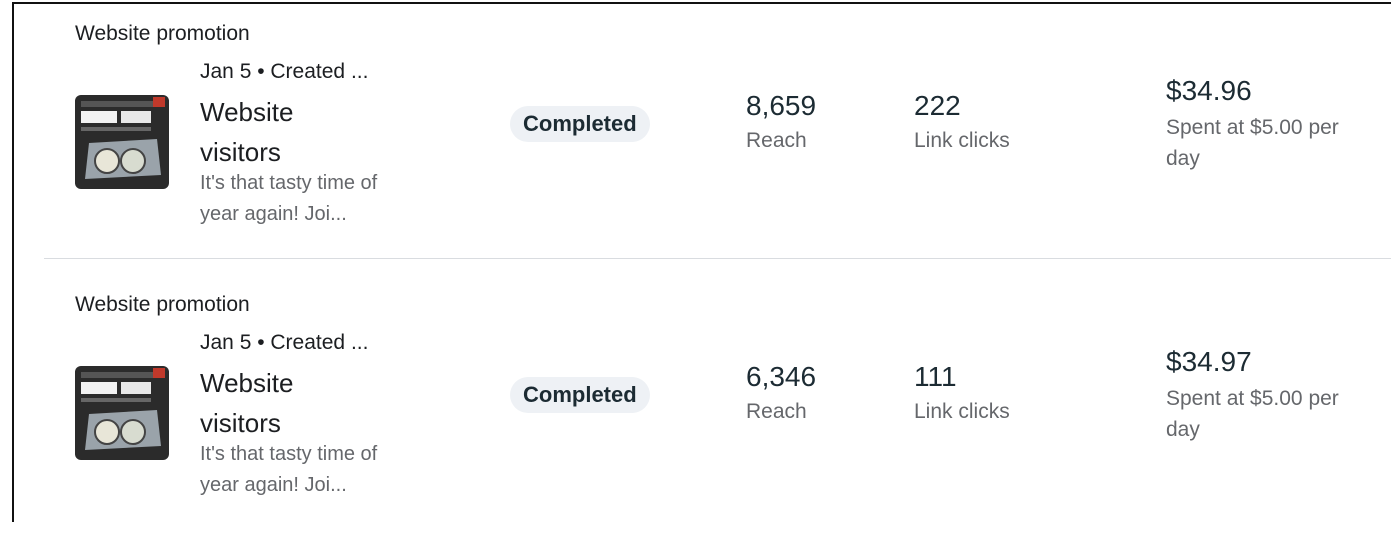 The image size is (1391, 542). Describe the element at coordinates (781, 376) in the screenshot. I see `reach-value: 6,346` at that location.